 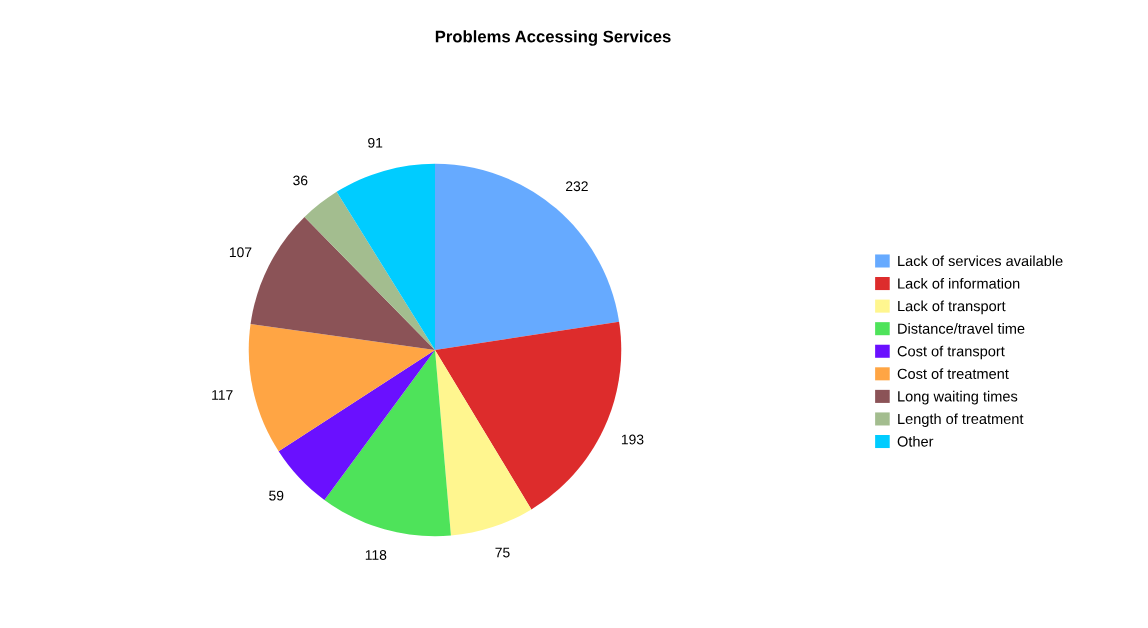 I want to click on data-label: 118, so click(x=376, y=555).